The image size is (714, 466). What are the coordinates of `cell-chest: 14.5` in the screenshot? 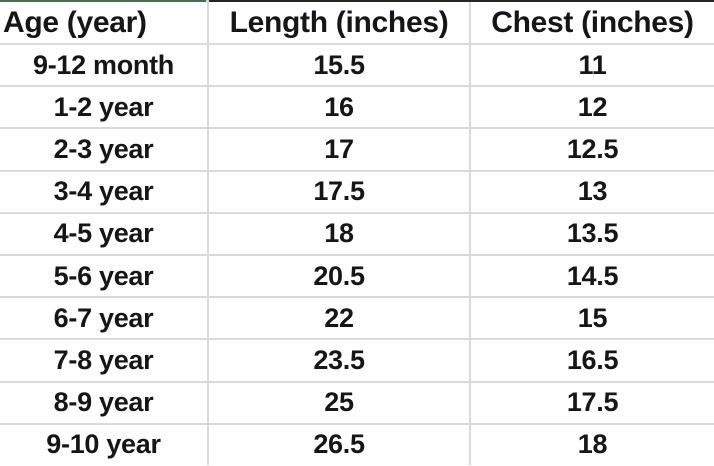 It's located at (592, 276).